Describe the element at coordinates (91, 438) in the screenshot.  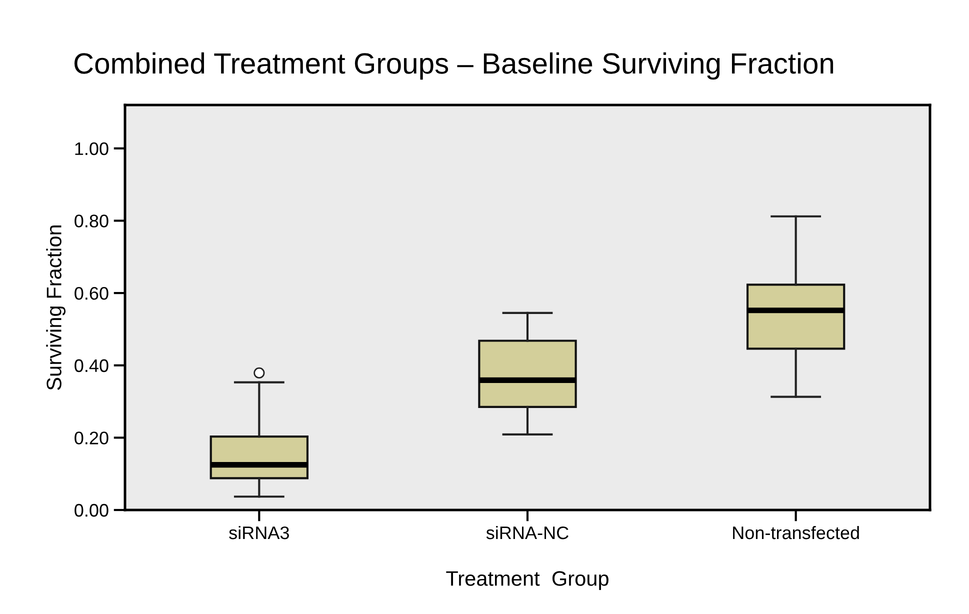
I see `y-tick-label: 0.20` at that location.